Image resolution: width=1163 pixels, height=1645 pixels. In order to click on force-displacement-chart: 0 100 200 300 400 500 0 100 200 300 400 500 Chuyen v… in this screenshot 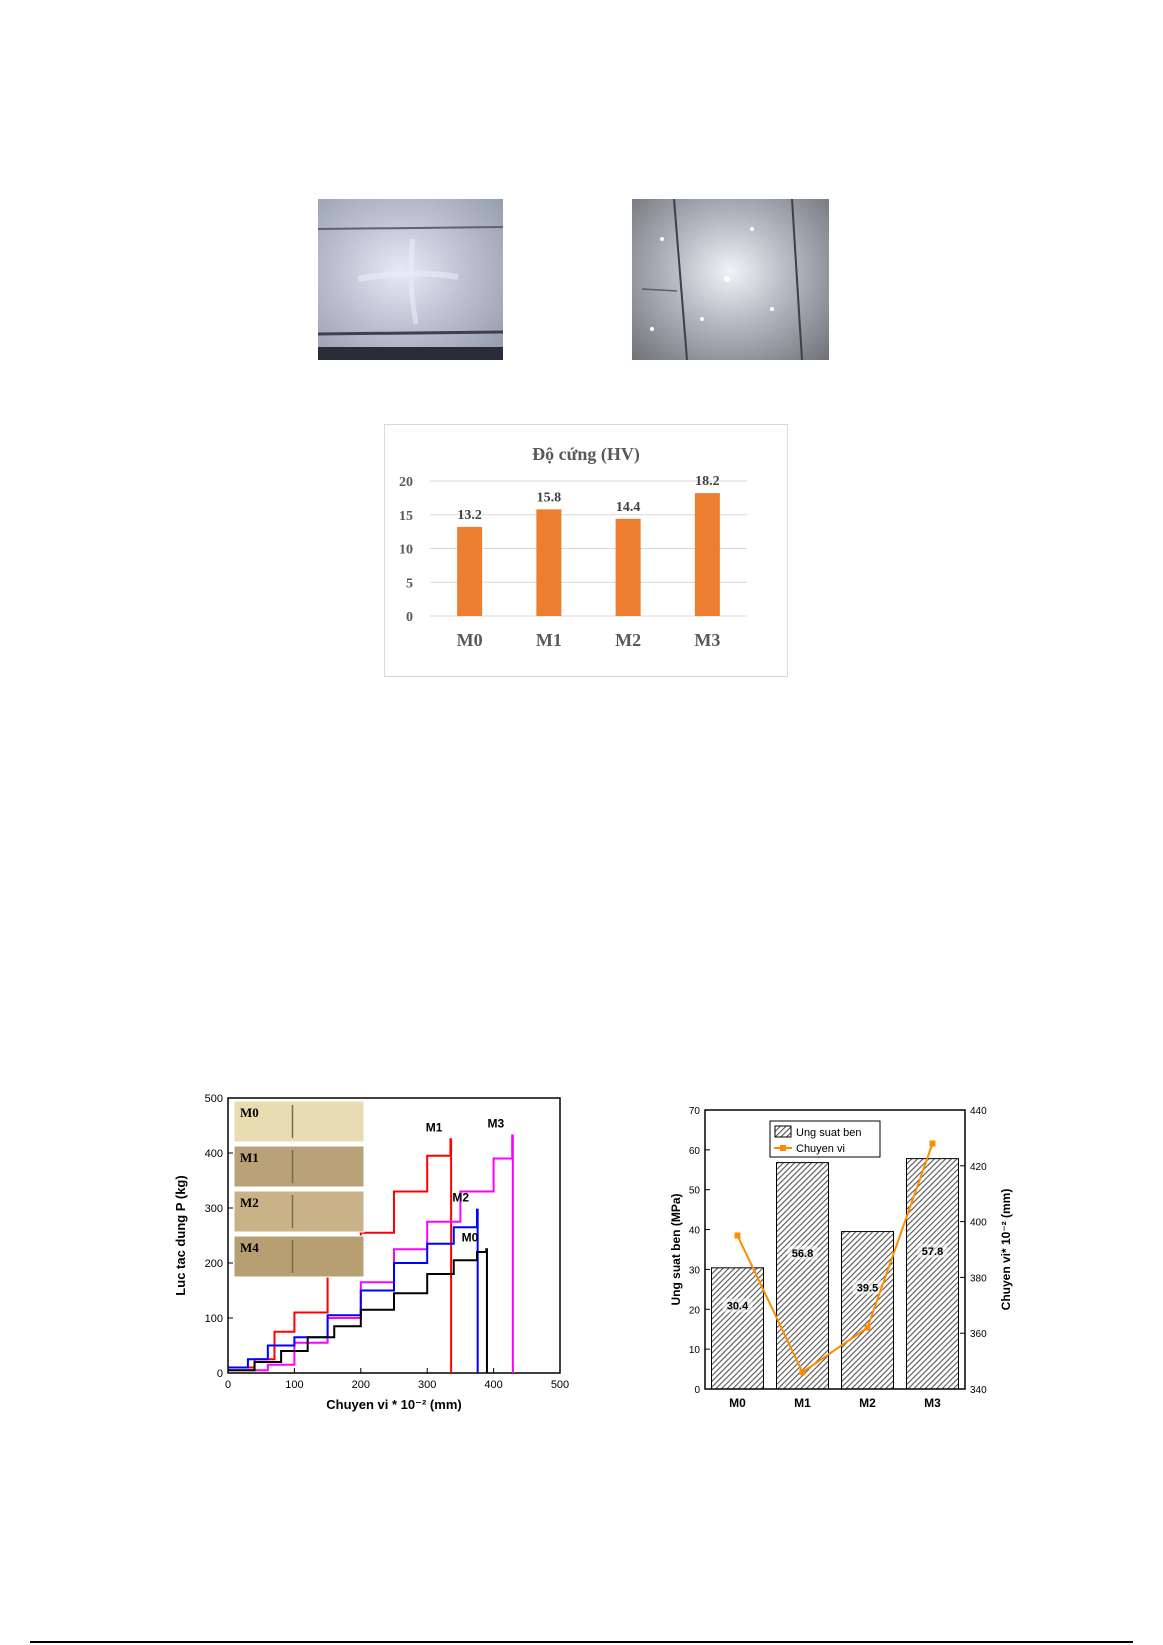, I will do `click(375, 1263)`.